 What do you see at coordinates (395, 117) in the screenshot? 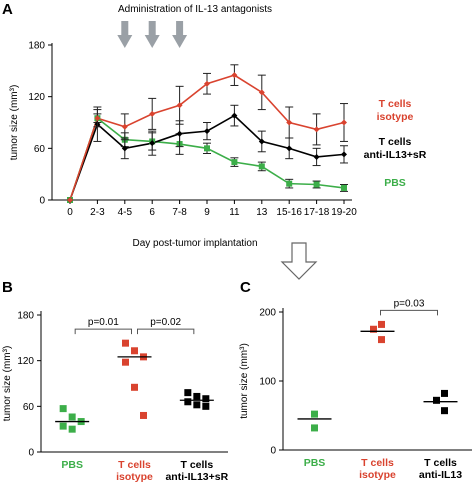
I see `legend-label: isotype` at bounding box center [395, 117].